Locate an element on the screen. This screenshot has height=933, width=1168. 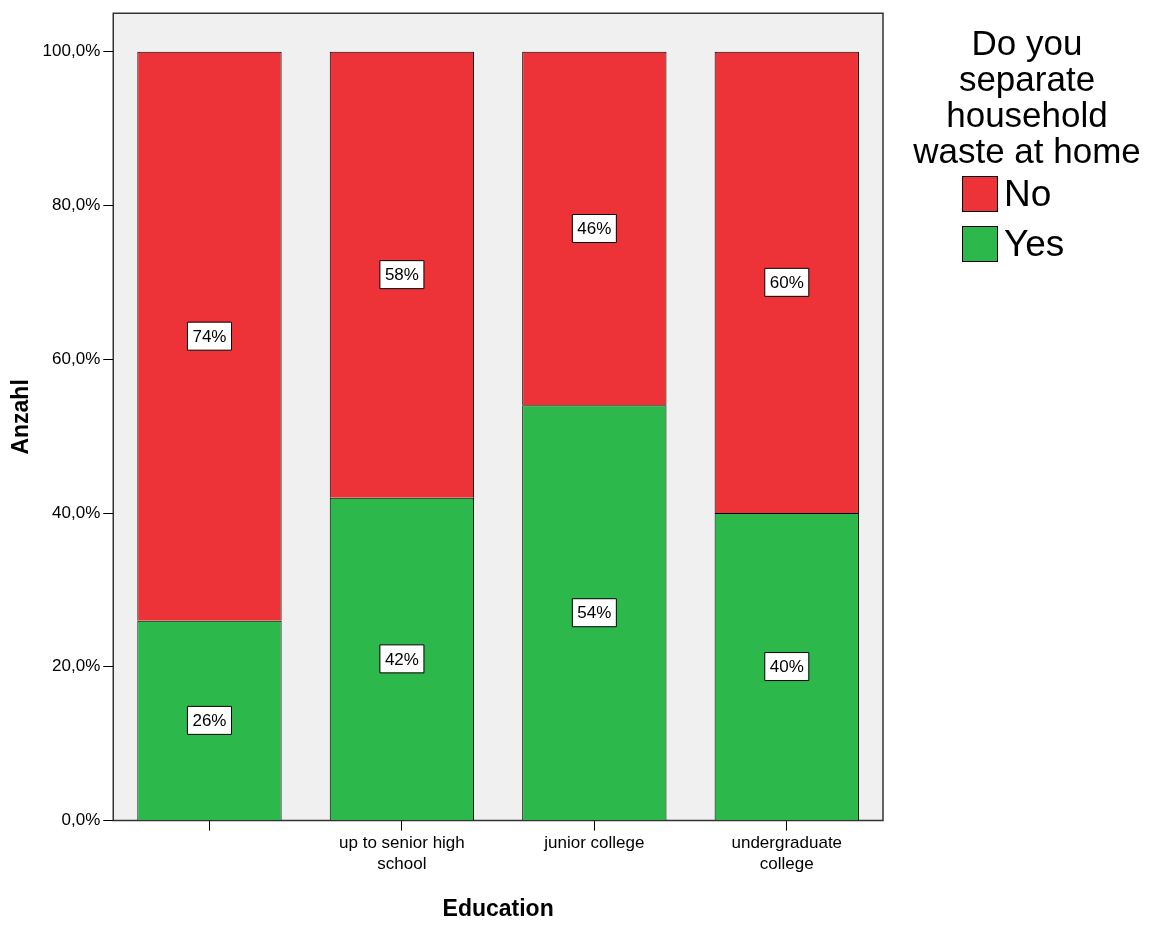
data-label: 40% is located at coordinates (786, 667).